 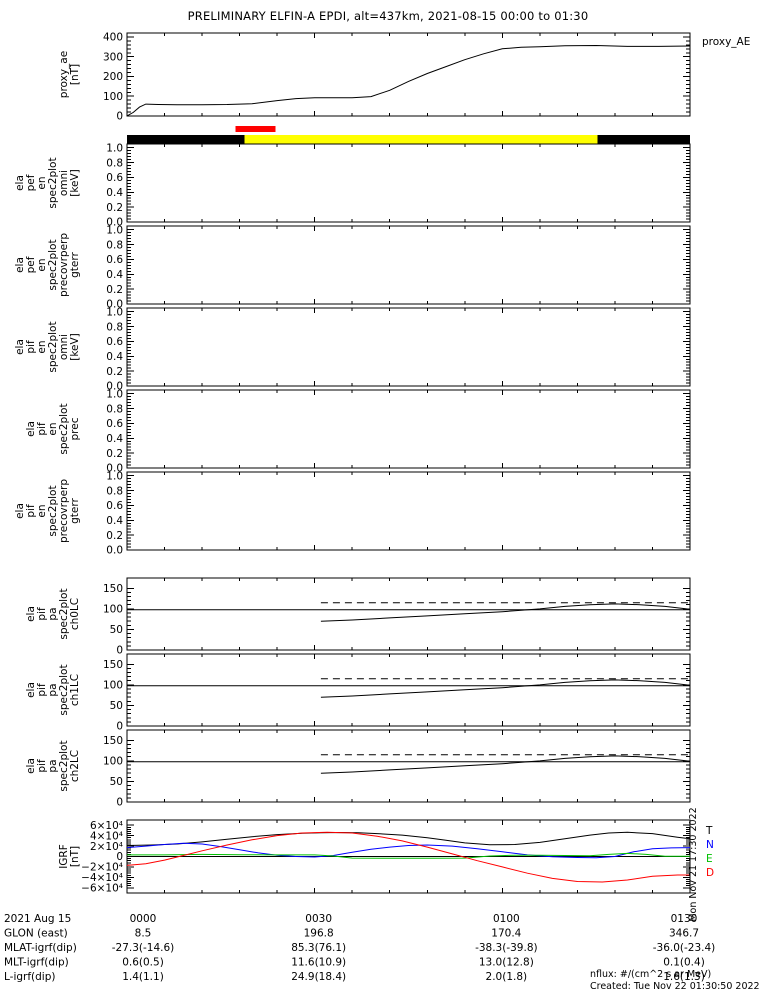 What do you see at coordinates (113, 610) in the screenshot?
I see `panel-ch0lc-y-tick-label: 100` at bounding box center [113, 610].